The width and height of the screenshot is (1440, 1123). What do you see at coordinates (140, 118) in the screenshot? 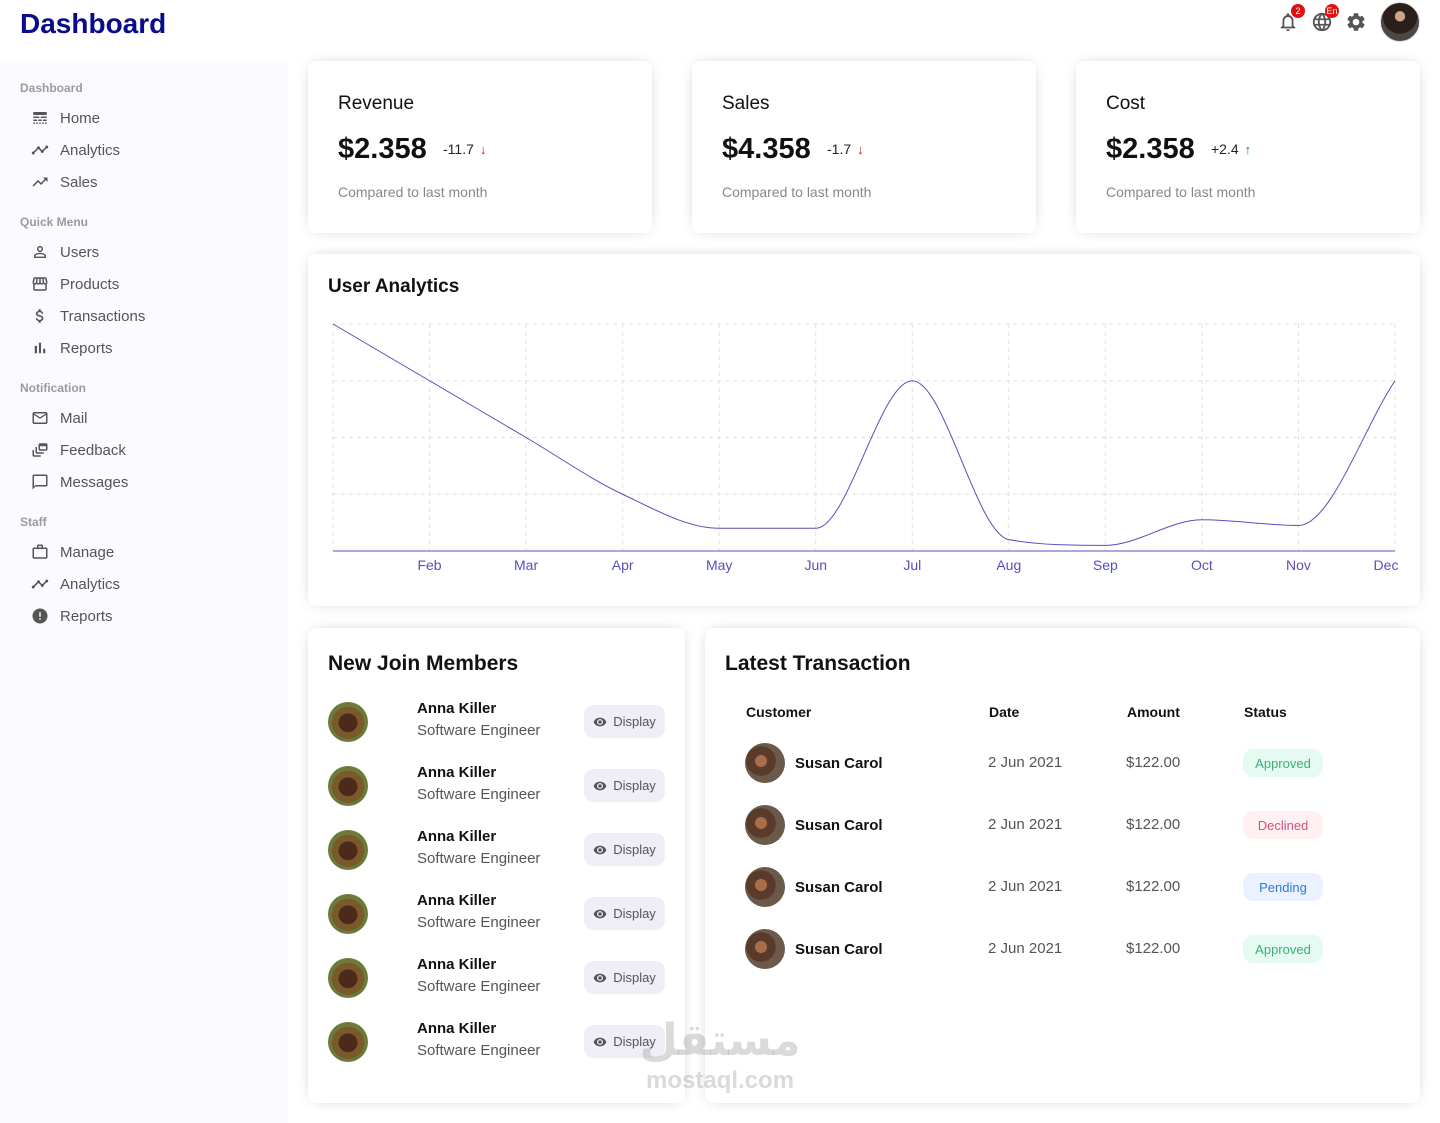
I see `sidebar-item-home: Home` at bounding box center [140, 118].